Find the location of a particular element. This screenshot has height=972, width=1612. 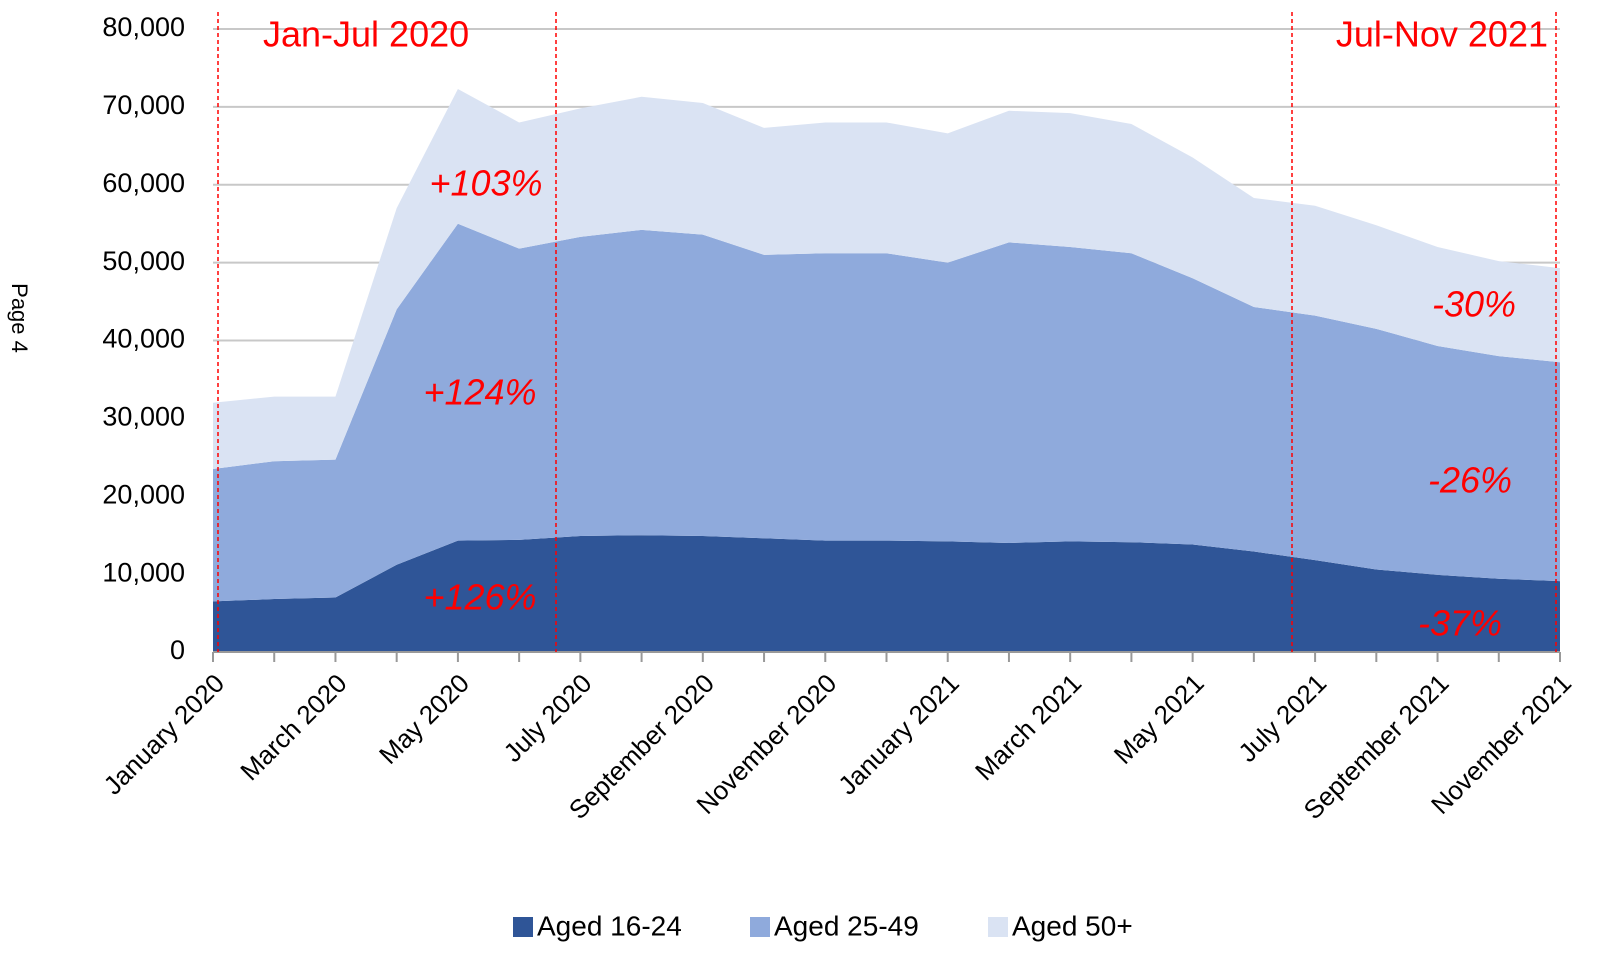

annotation: -26% is located at coordinates (1470, 480).